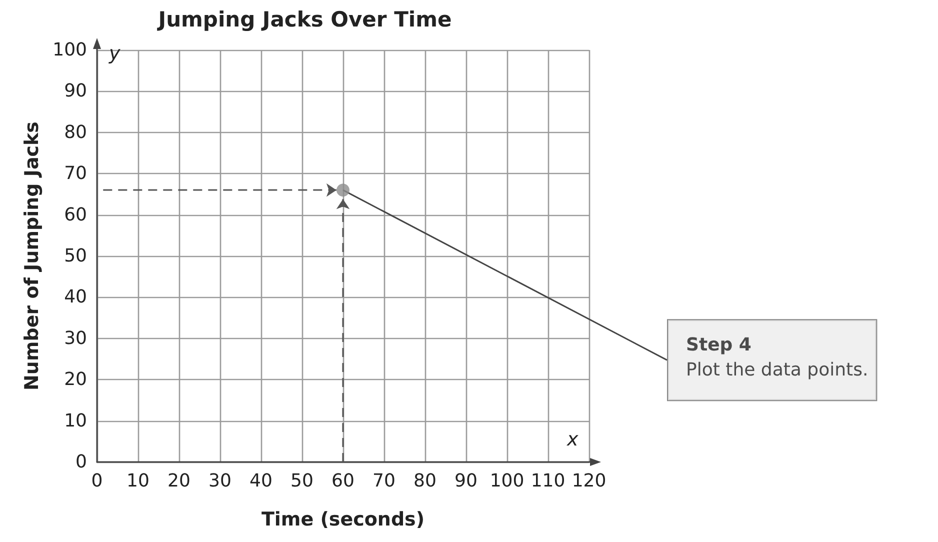 The width and height of the screenshot is (938, 542). What do you see at coordinates (114, 53) in the screenshot?
I see `annotation: y` at bounding box center [114, 53].